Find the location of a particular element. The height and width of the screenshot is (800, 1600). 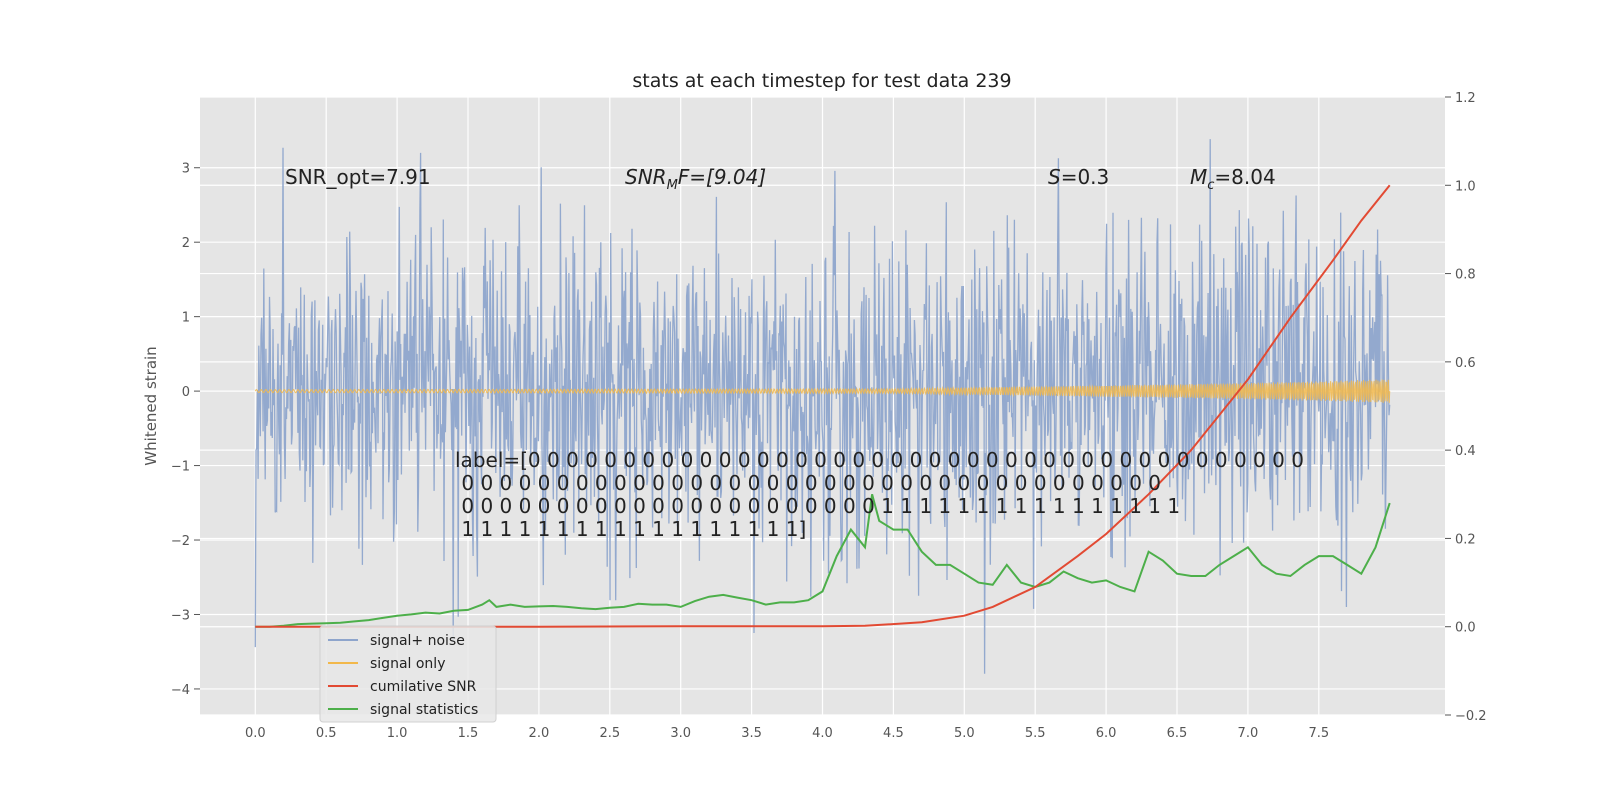

y-tick-label: −1 is located at coordinates (180, 467).